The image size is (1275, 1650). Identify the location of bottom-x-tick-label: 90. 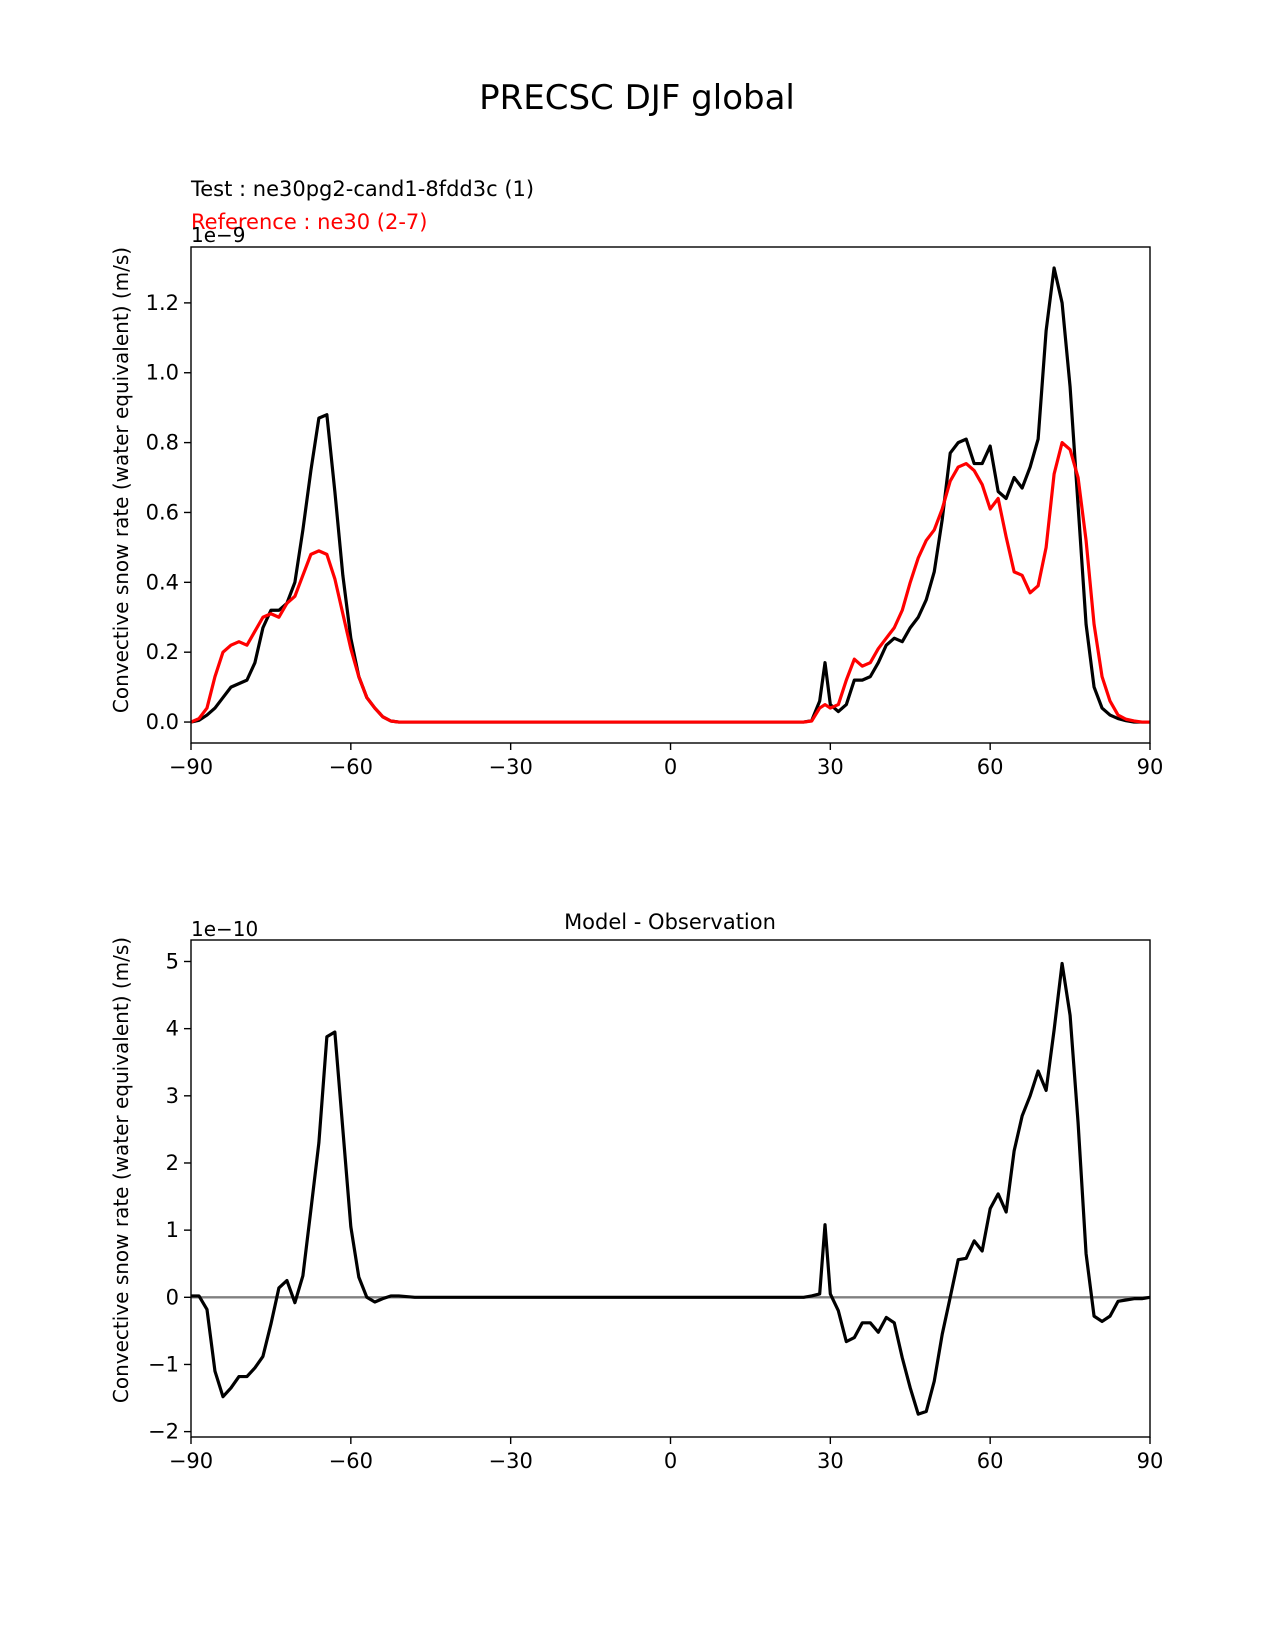
(1150, 1461).